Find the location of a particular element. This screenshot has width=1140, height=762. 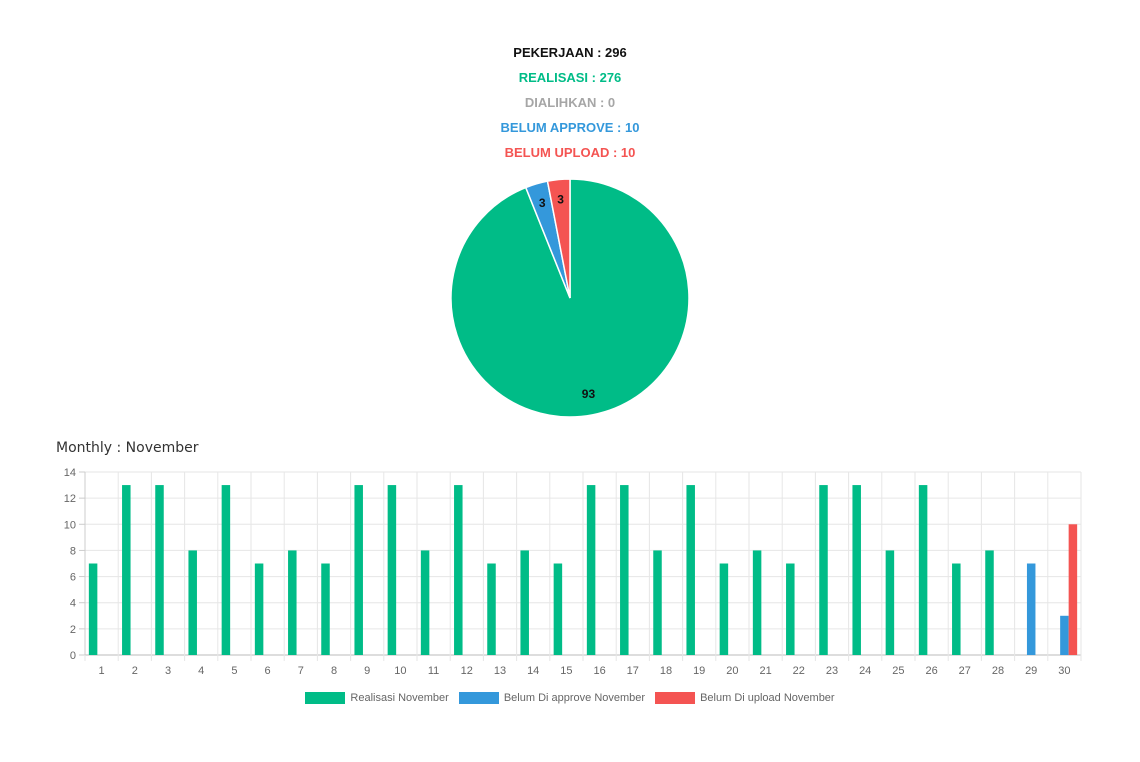

x-tick-label: 11 is located at coordinates (433, 671).